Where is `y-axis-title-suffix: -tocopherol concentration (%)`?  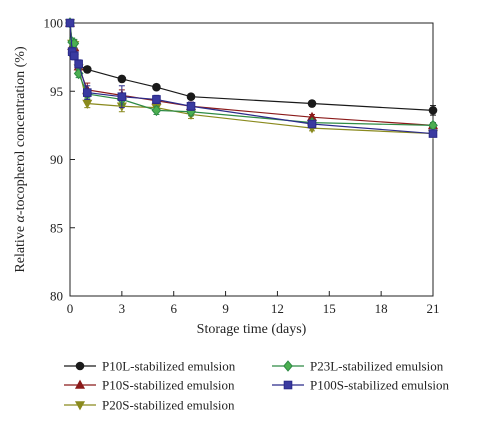 y-axis-title-suffix: -tocopherol concentration (%) is located at coordinates (20, 130).